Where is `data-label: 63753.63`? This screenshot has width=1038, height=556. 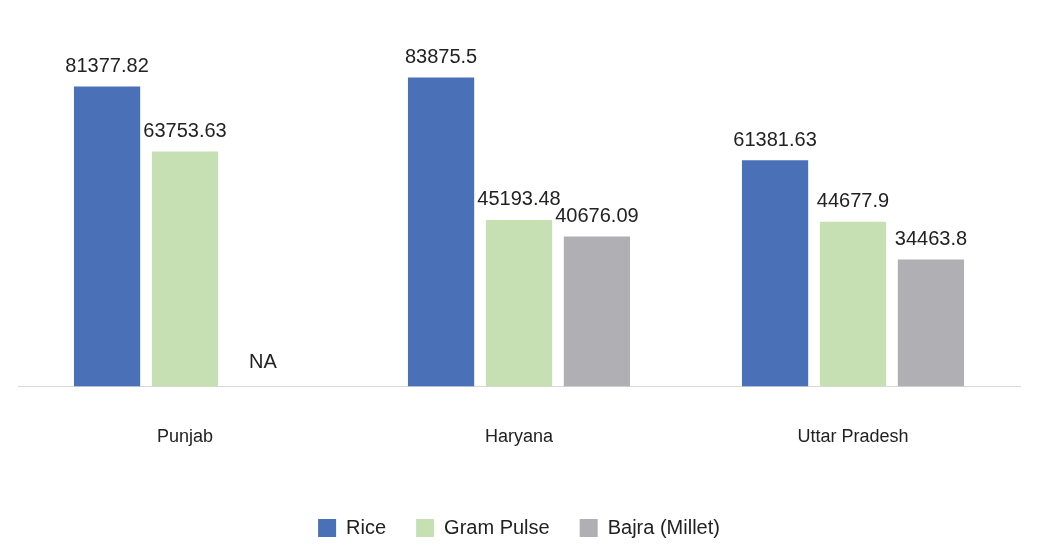 data-label: 63753.63 is located at coordinates (185, 130).